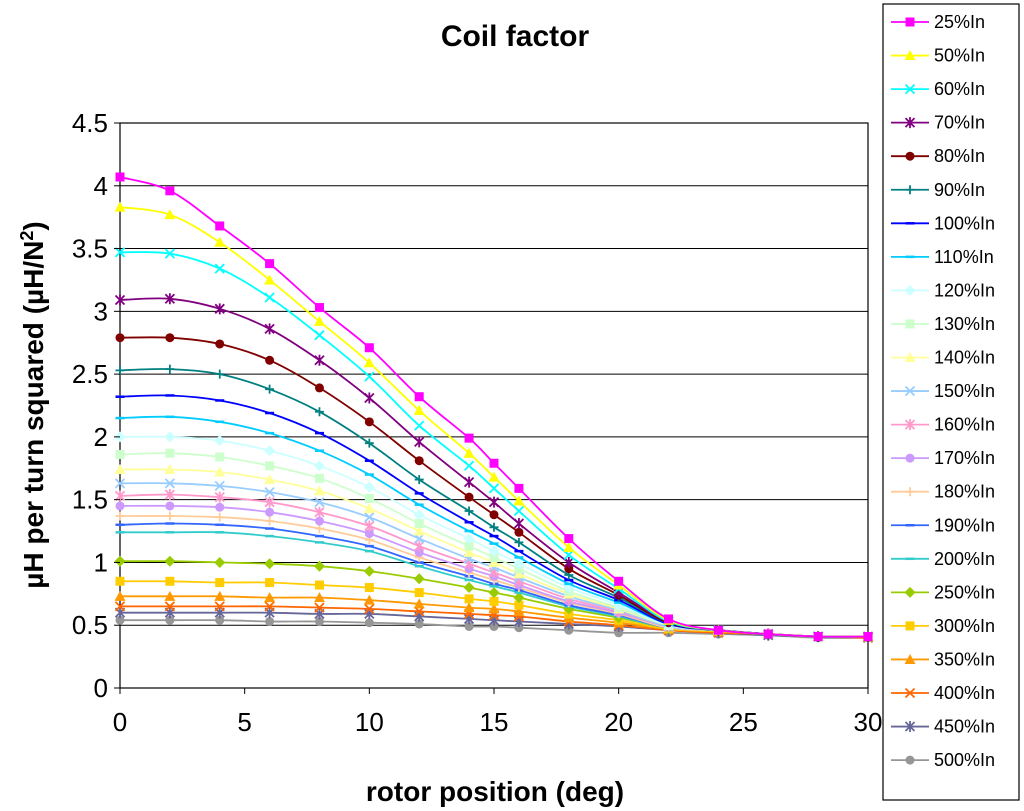  Describe the element at coordinates (964, 223) in the screenshot. I see `legend-label: 100%In` at that location.